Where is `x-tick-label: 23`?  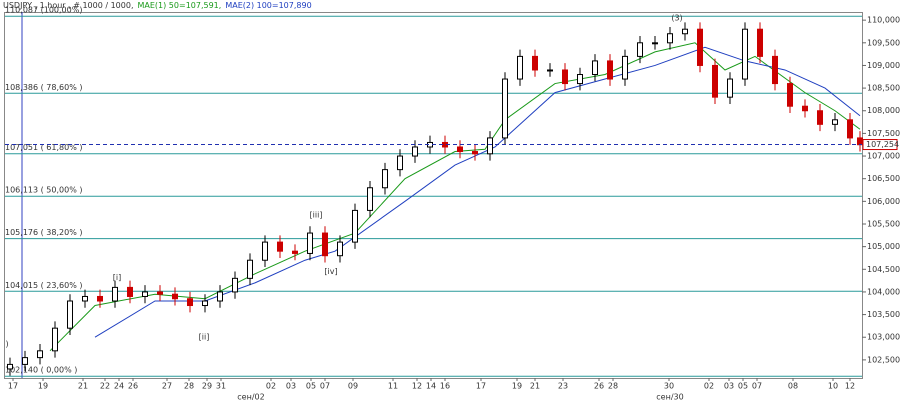
x-tick-label: 23 is located at coordinates (563, 386).